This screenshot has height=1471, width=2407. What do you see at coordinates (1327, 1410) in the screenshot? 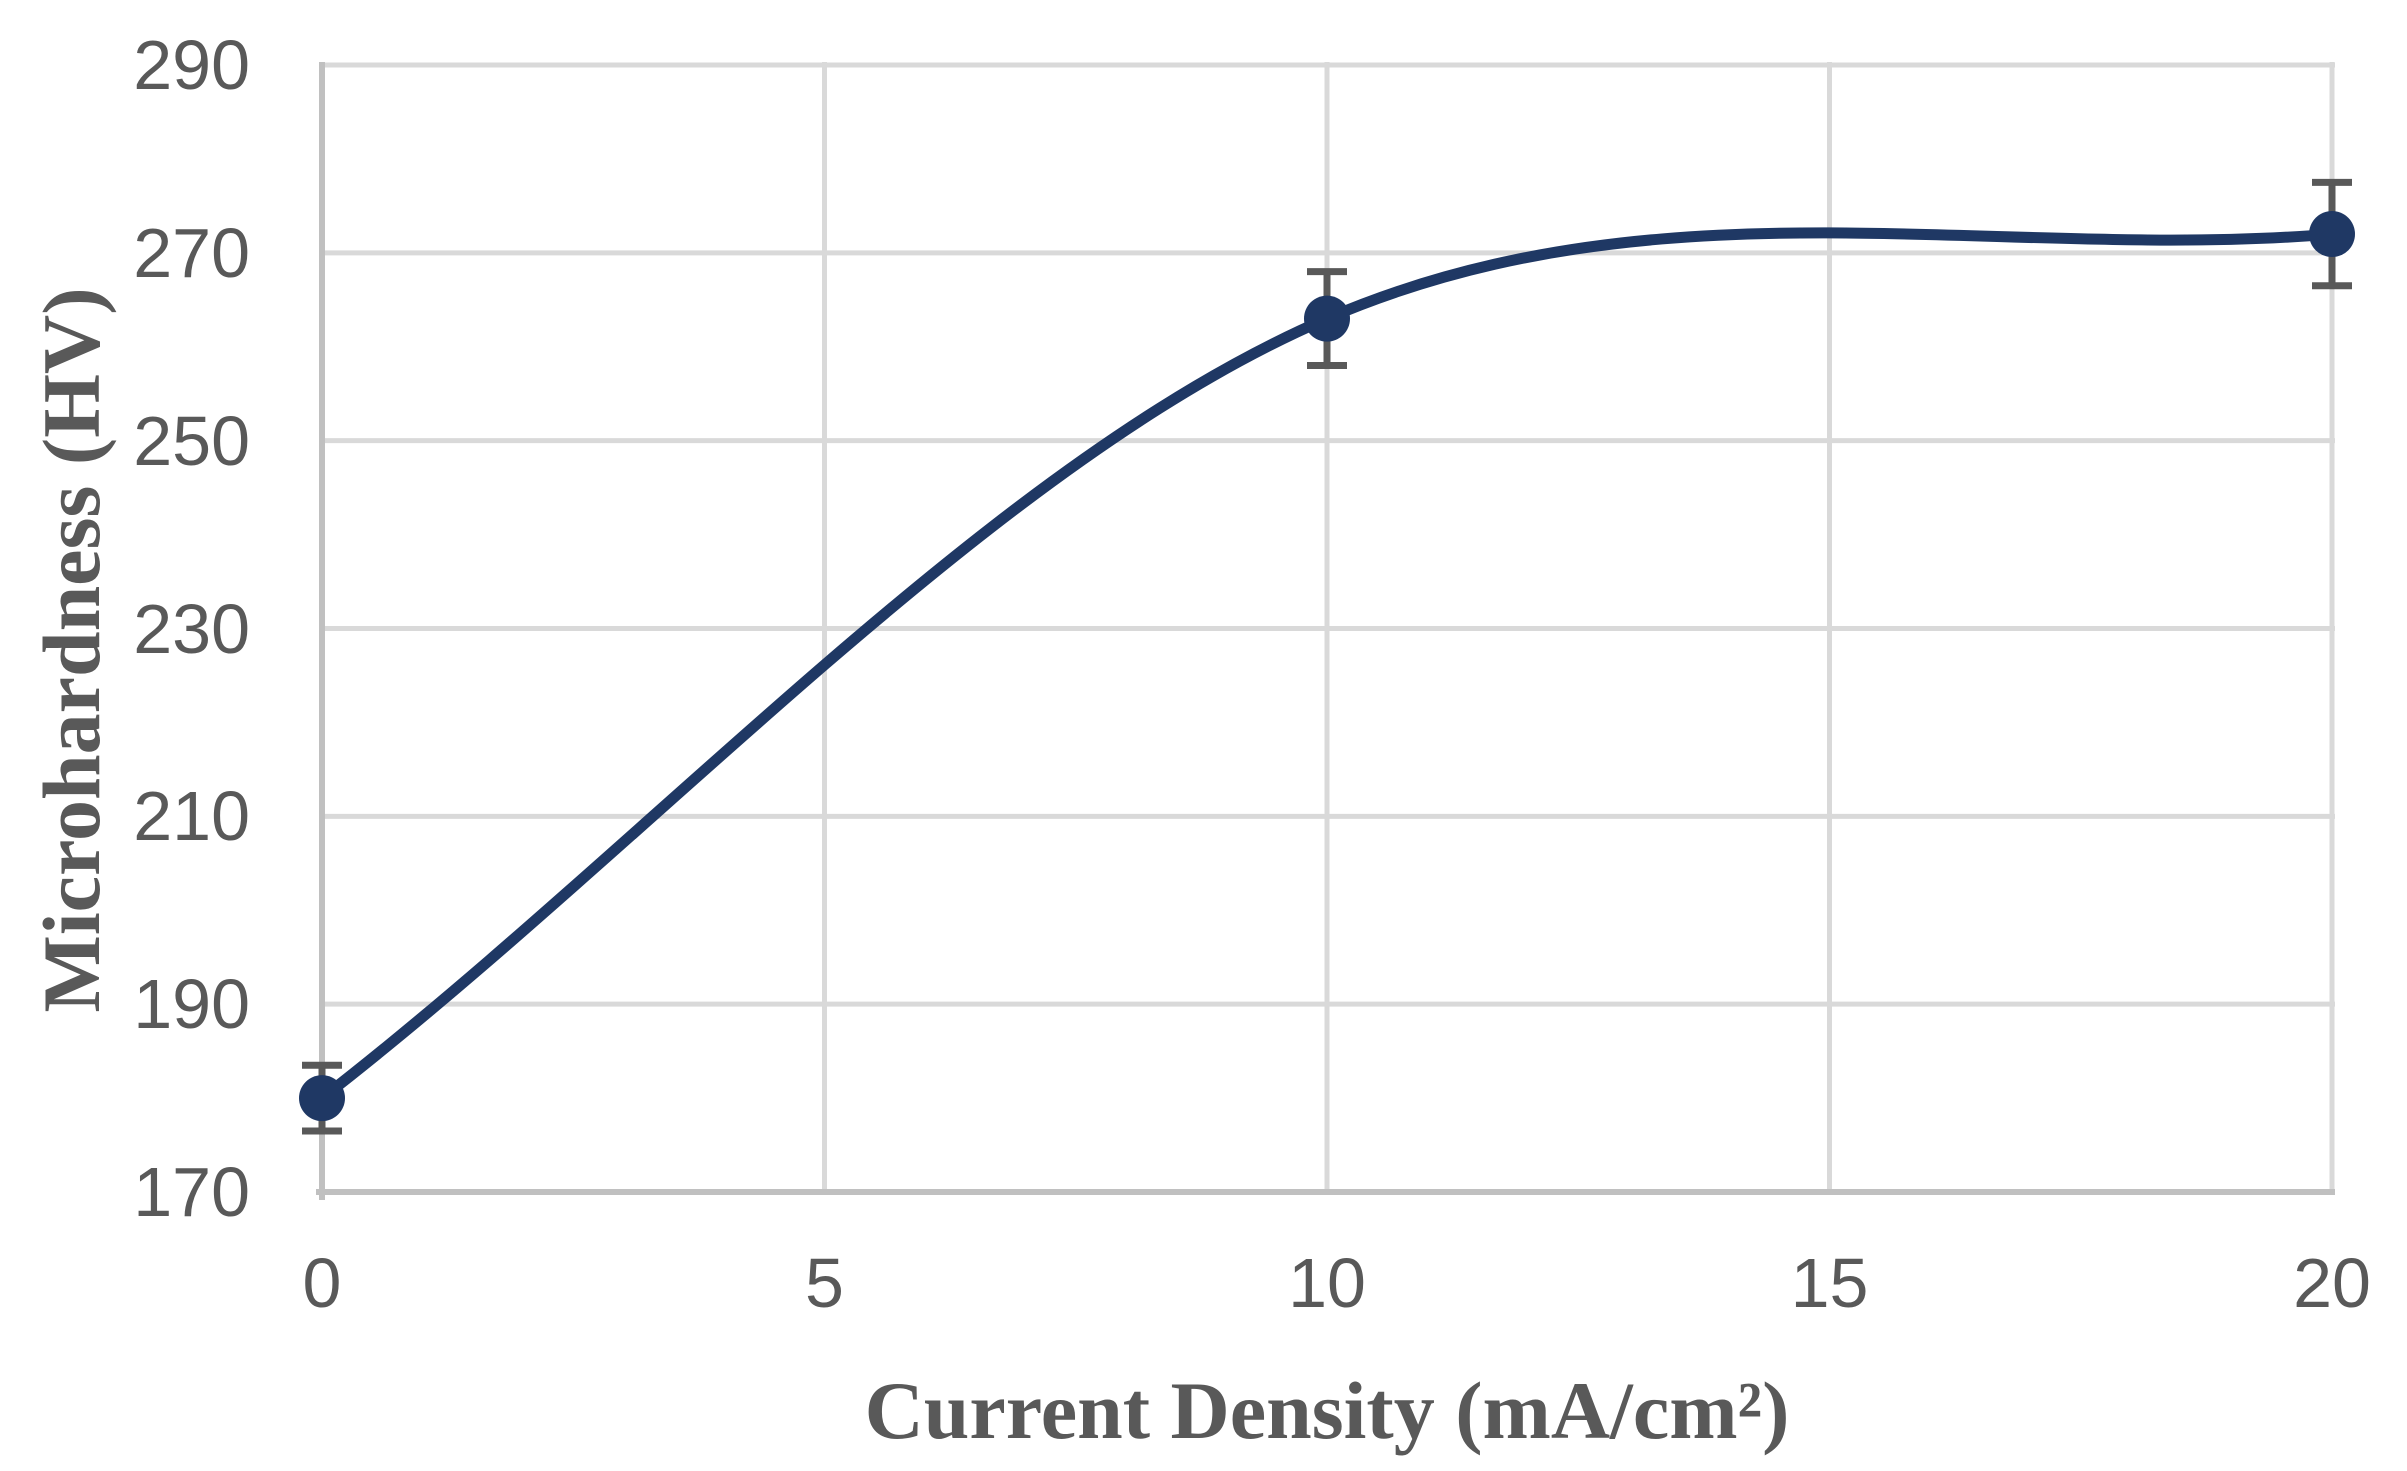
I see `x-axis-title: Current Density (mA/cm²)` at bounding box center [1327, 1410].